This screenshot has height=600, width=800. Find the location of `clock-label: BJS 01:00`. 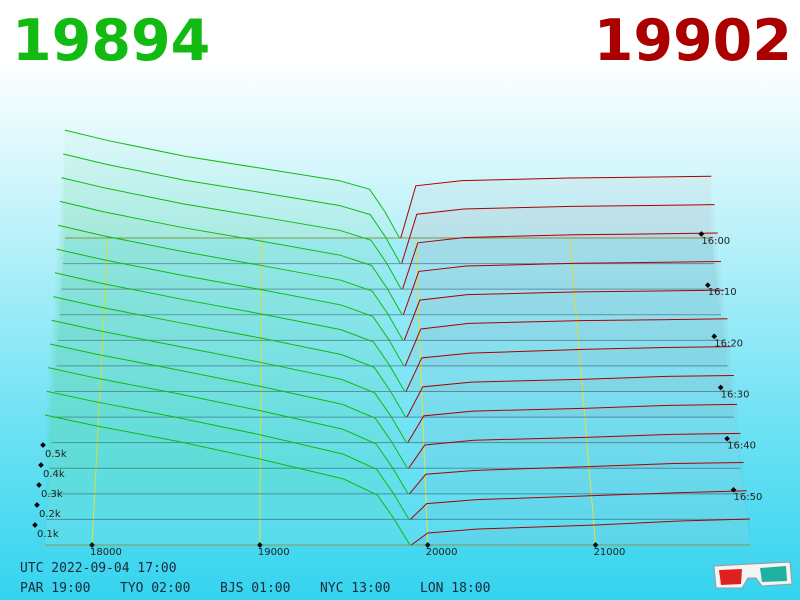

clock-label: BJS 01:00 is located at coordinates (255, 588).